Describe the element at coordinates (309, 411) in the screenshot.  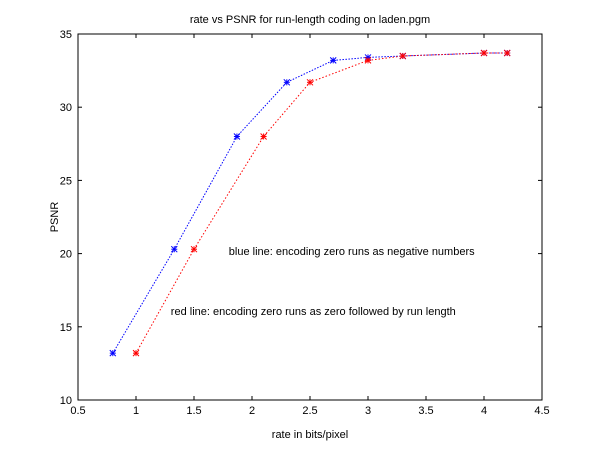
I see `x-tick-label: 2.5` at that location.